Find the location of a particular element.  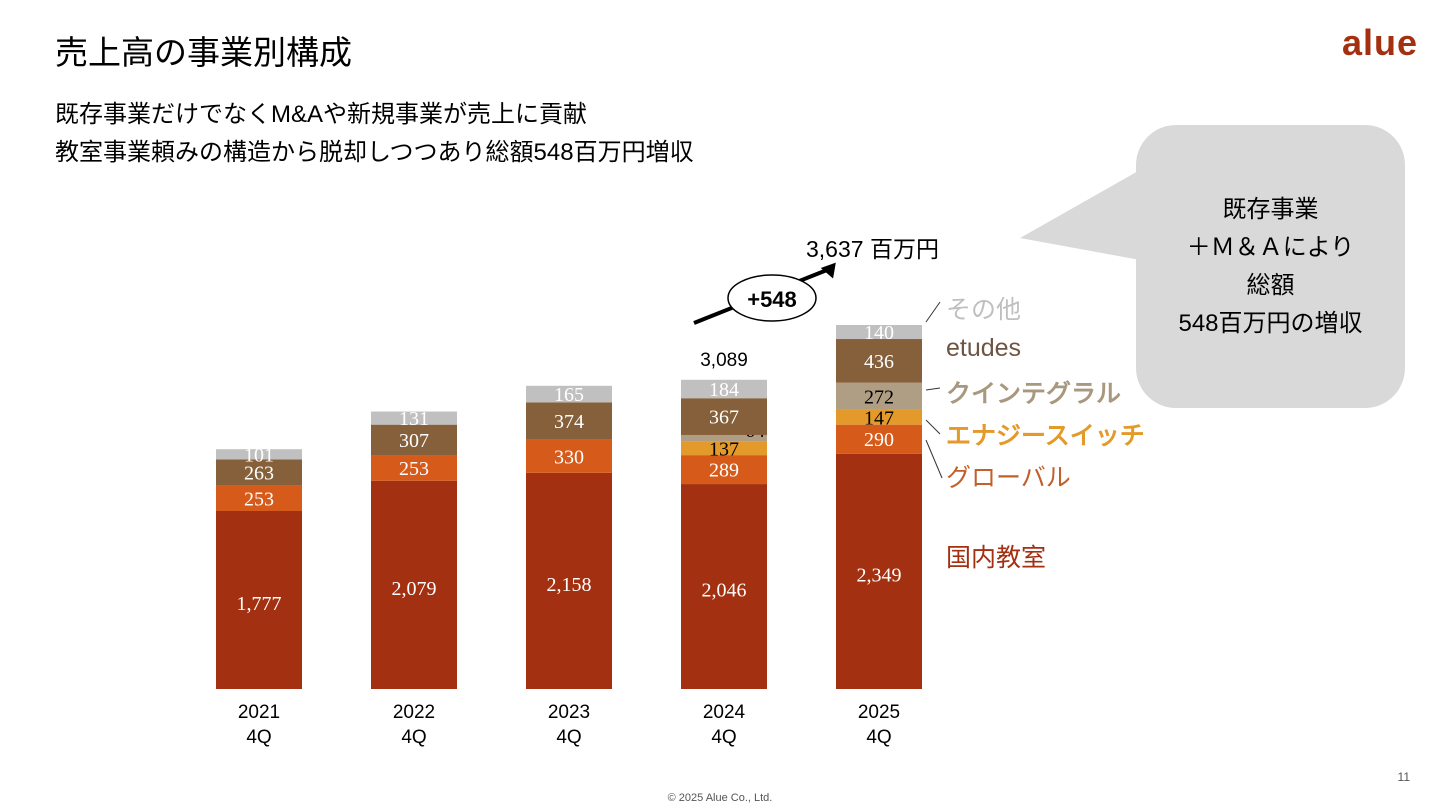

data-label: 147 is located at coordinates (879, 418).